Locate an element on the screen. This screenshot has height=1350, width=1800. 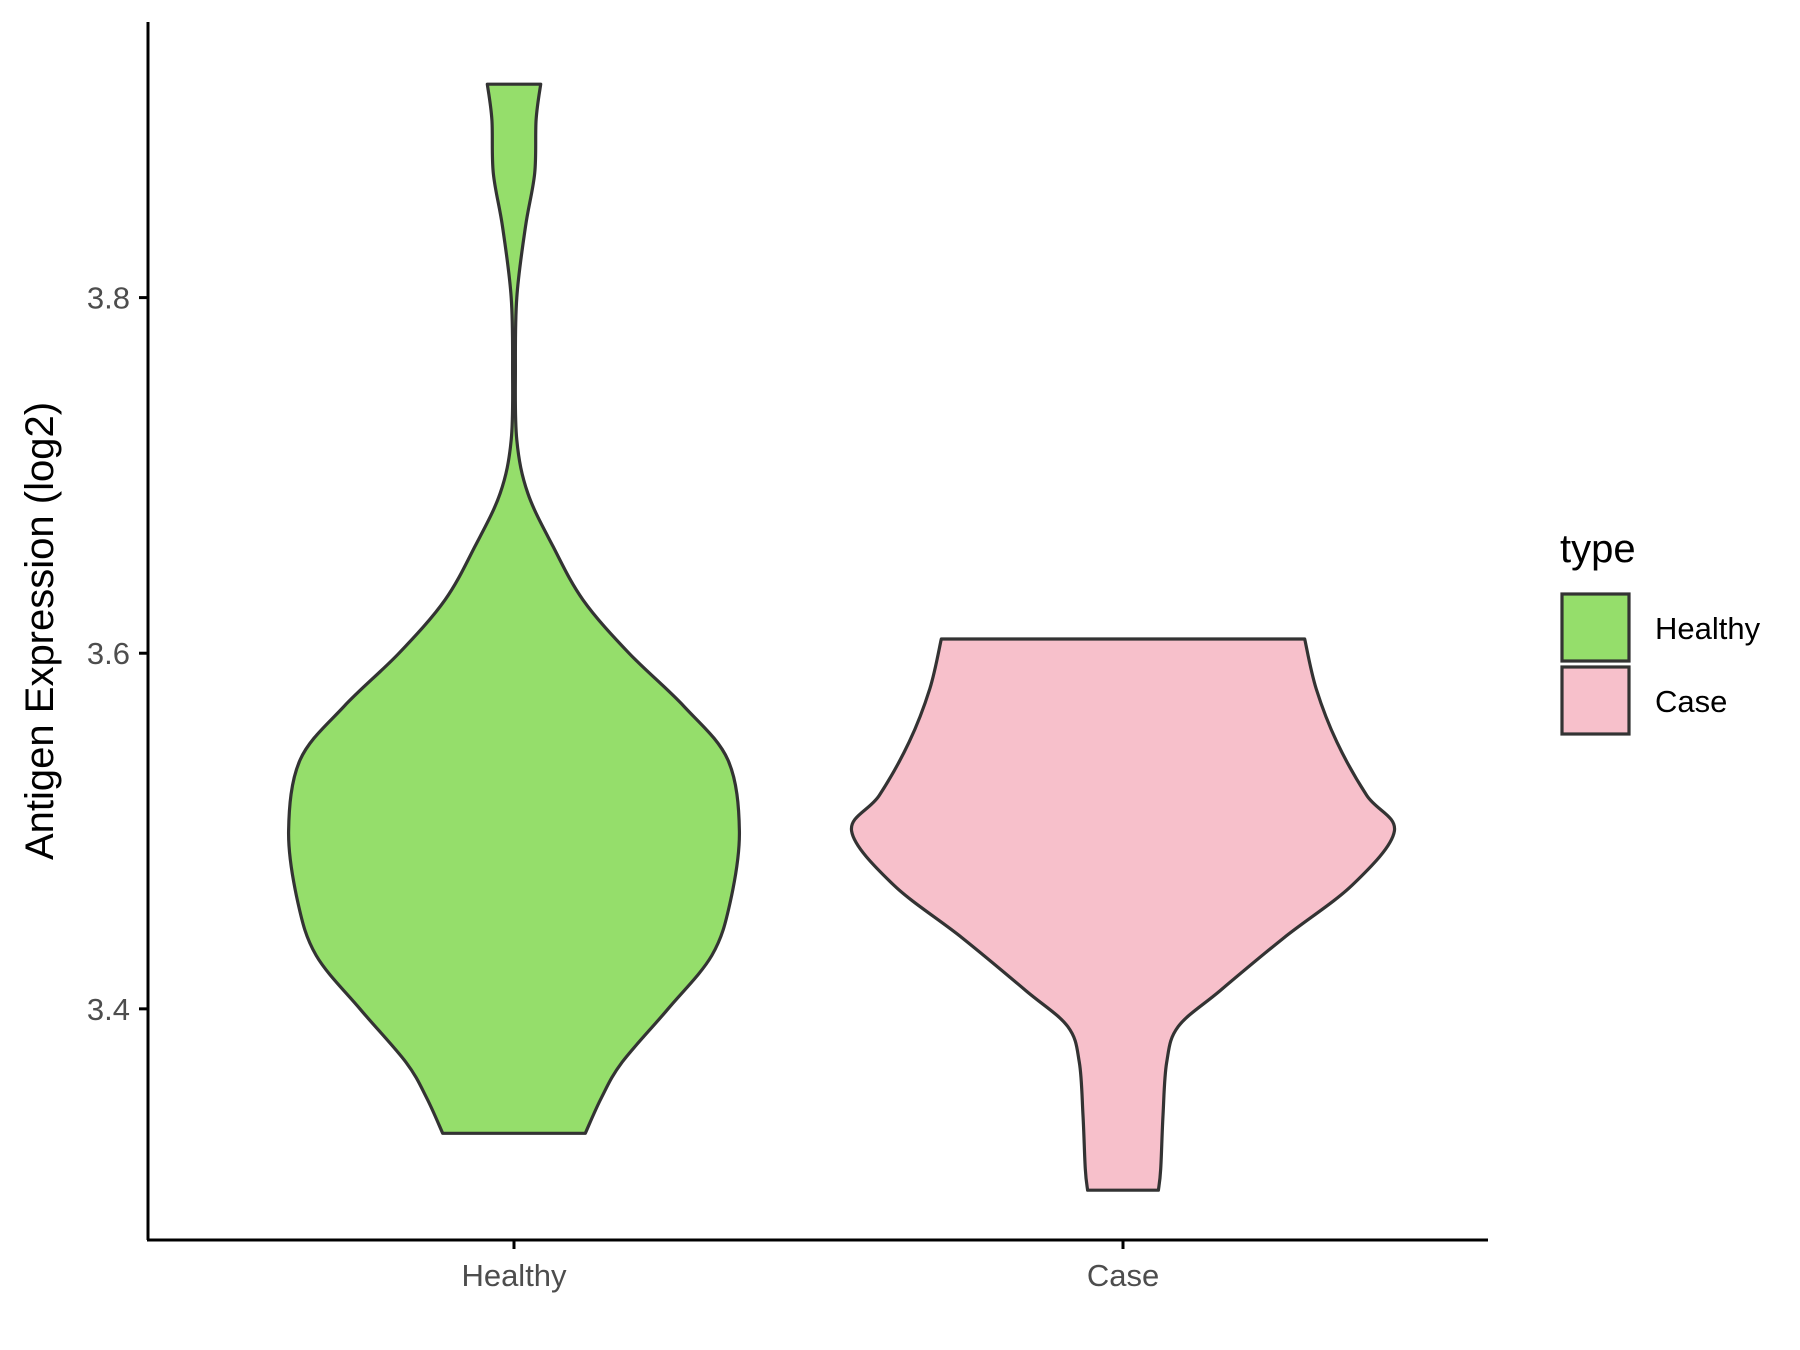
legend: type Healthy Case is located at coordinates (1660, 631).